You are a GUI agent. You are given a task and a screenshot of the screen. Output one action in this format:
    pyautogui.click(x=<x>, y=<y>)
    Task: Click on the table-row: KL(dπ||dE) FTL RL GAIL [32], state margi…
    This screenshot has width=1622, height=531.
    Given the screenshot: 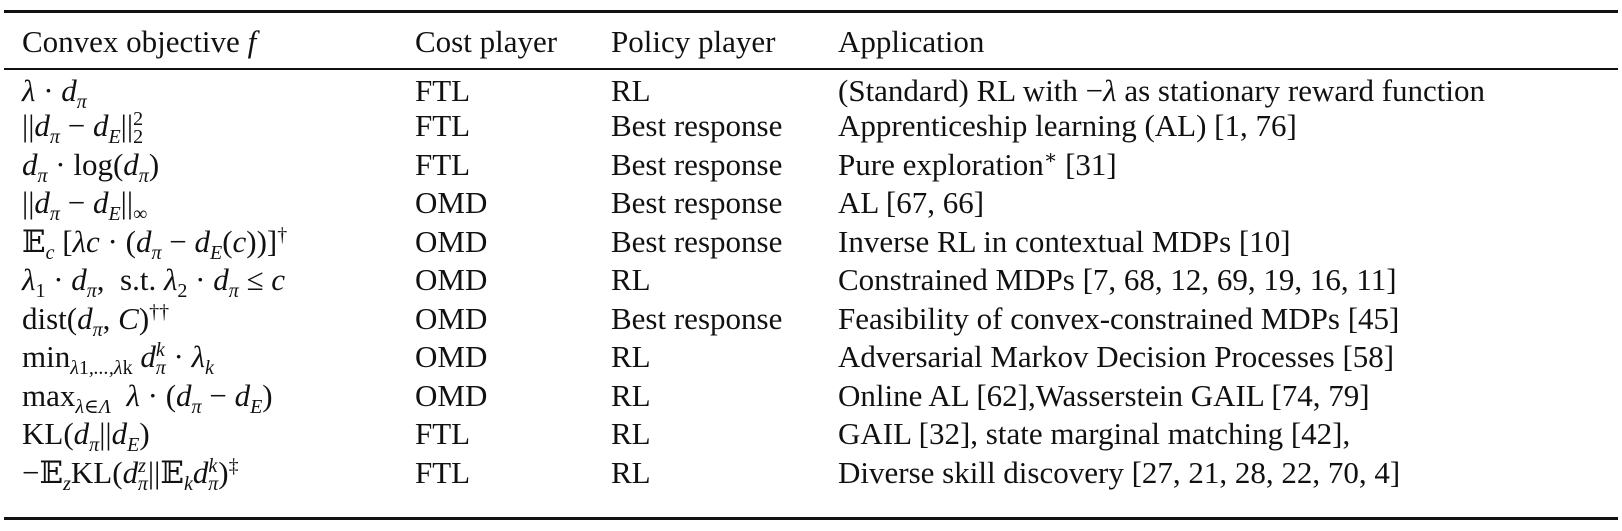 What is the action you would take?
    pyautogui.click(x=820, y=436)
    